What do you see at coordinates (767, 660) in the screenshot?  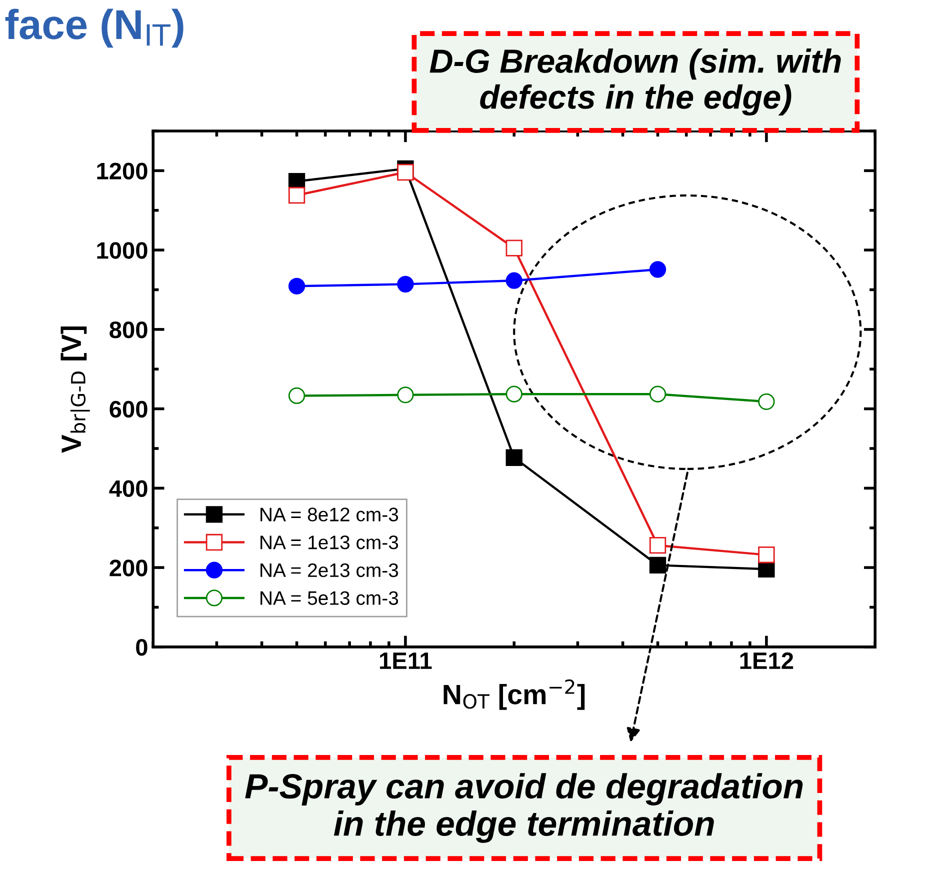 I see `x-tick-label: 1E12` at bounding box center [767, 660].